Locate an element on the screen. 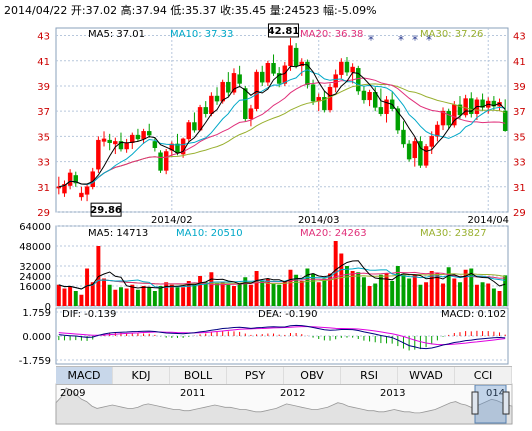 The image size is (532, 431). max-price-box is located at coordinates (283, 30).